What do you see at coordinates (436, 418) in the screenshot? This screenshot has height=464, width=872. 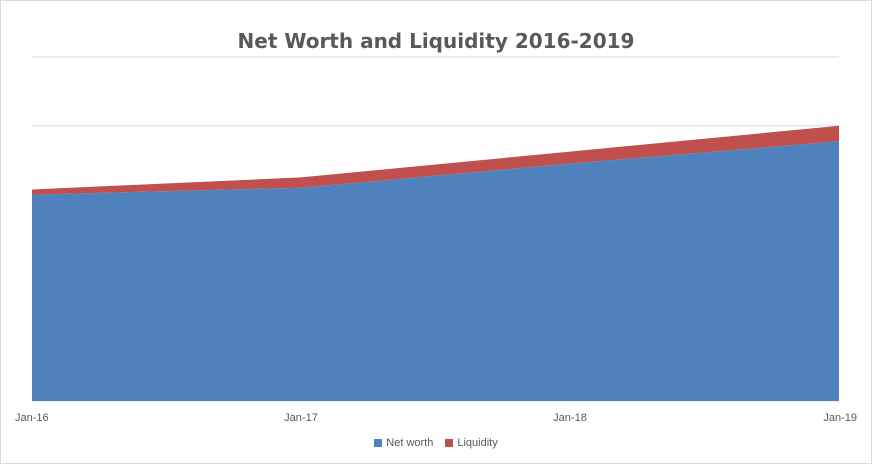 I see `x-axis-tick-labels: Jan-16 Jan-17 Jan-18 Jan-19` at bounding box center [436, 418].